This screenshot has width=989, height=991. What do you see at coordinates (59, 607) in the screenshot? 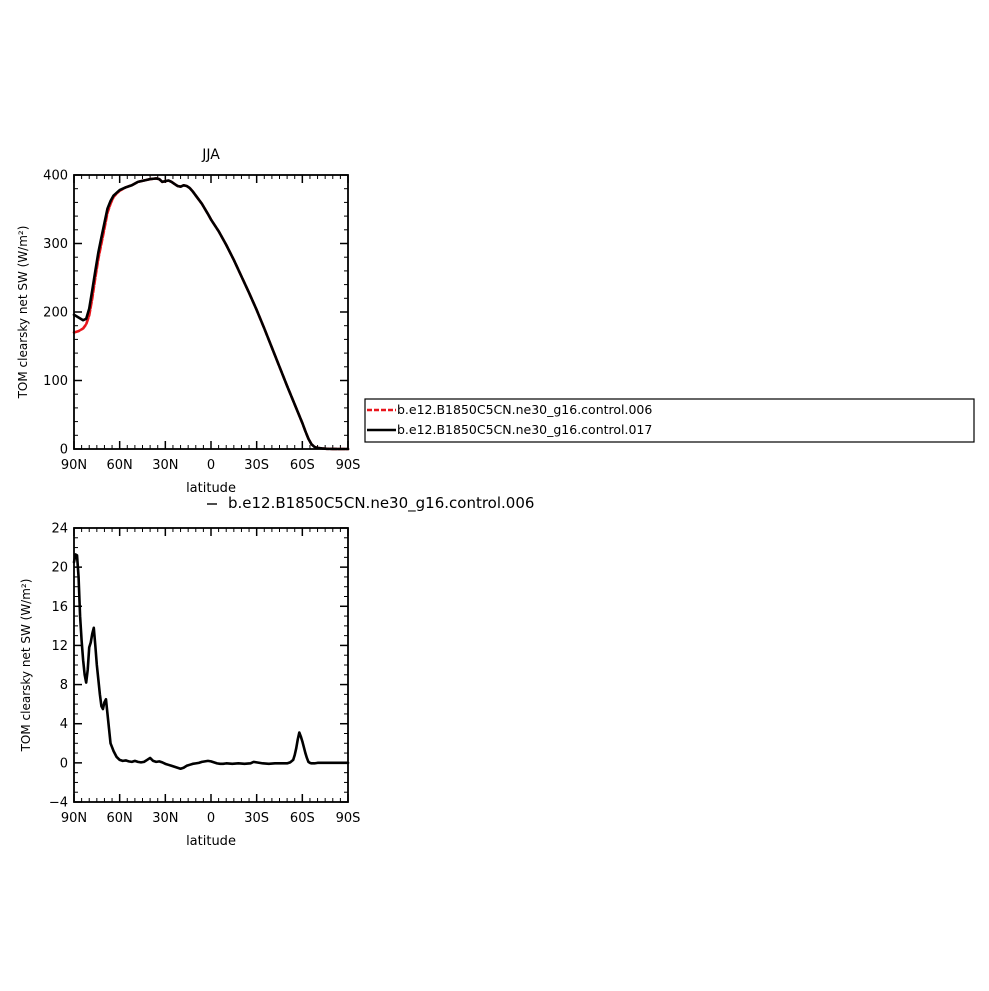
I see `bottom-y-tick-label: 16` at bounding box center [59, 607].